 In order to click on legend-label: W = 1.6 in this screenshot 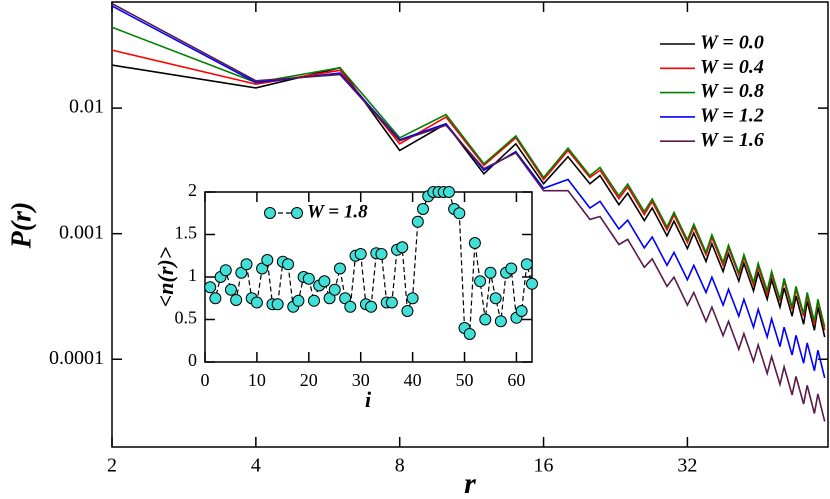, I will do `click(732, 140)`.